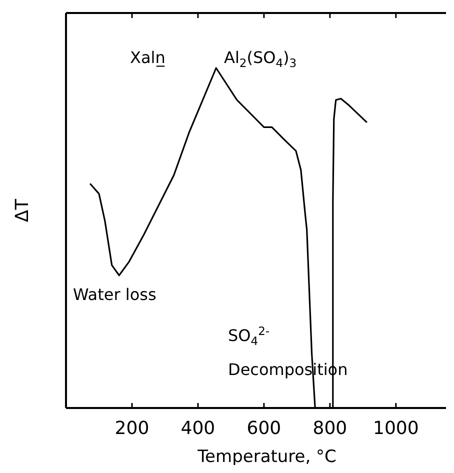 This screenshot has height=473, width=454. What do you see at coordinates (22, 210) in the screenshot?
I see `y-axis-title: ΔT` at bounding box center [22, 210].